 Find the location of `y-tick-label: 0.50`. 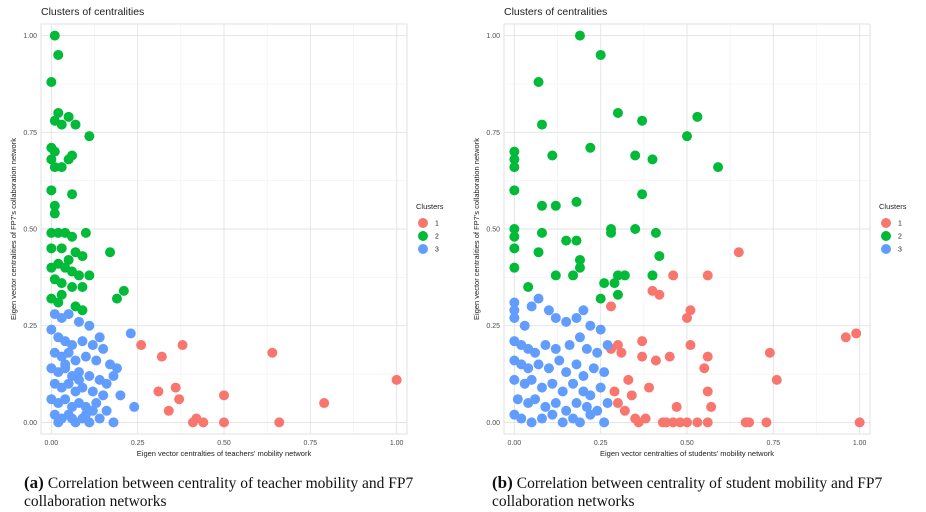

y-tick-label: 0.50 is located at coordinates (493, 230).